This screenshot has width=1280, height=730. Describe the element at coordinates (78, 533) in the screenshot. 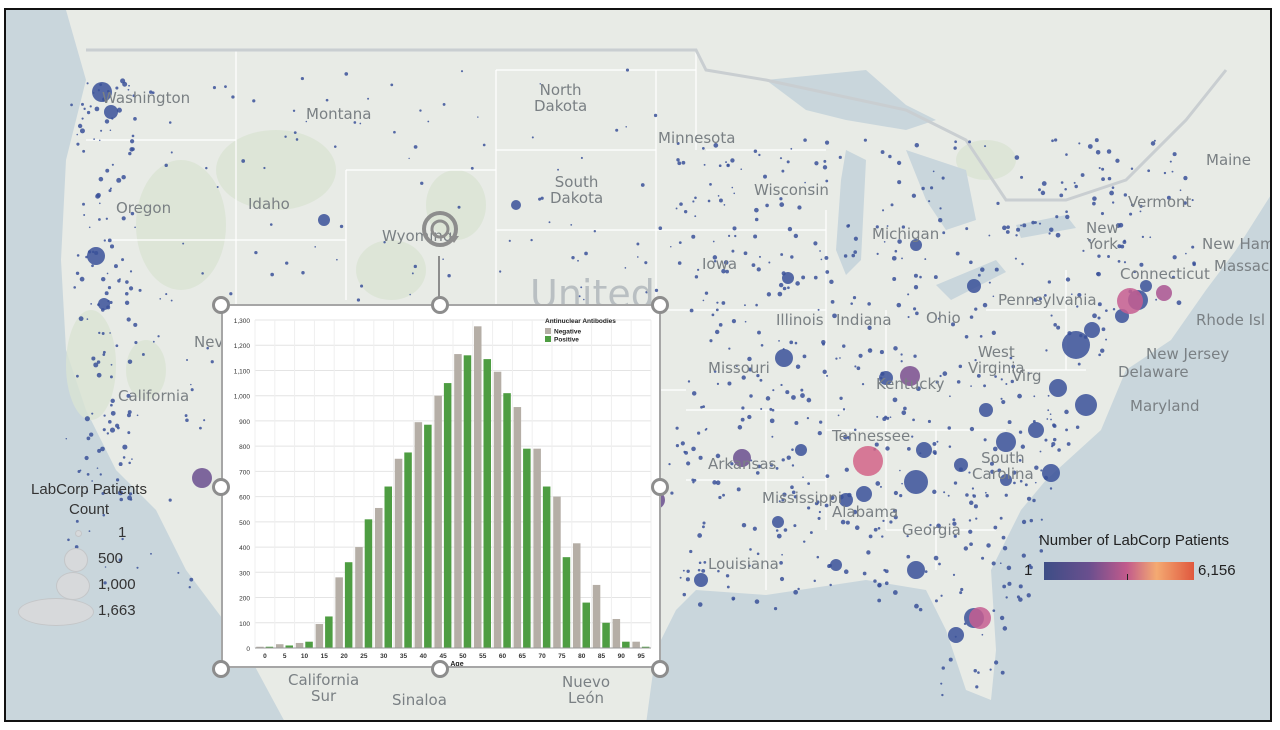

I see `size-bubble-icon` at that location.